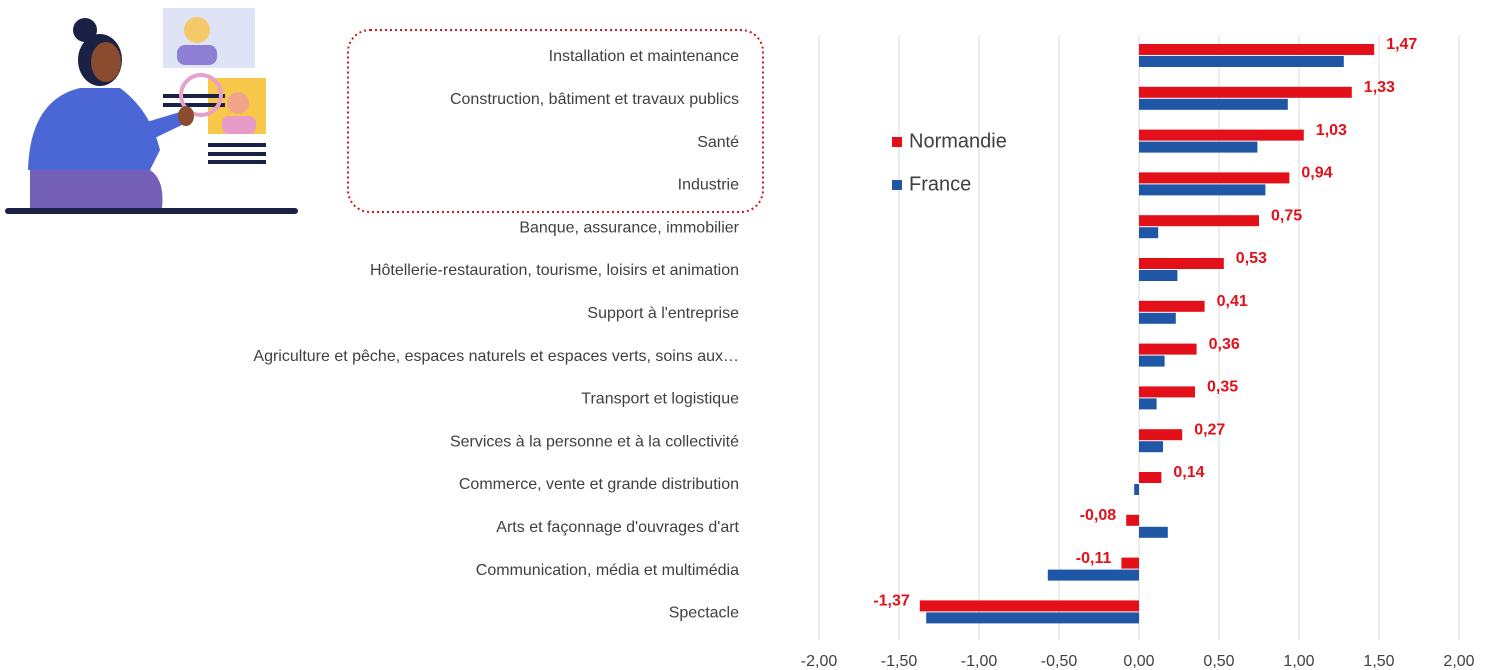  I want to click on legend-label: France, so click(940, 184).